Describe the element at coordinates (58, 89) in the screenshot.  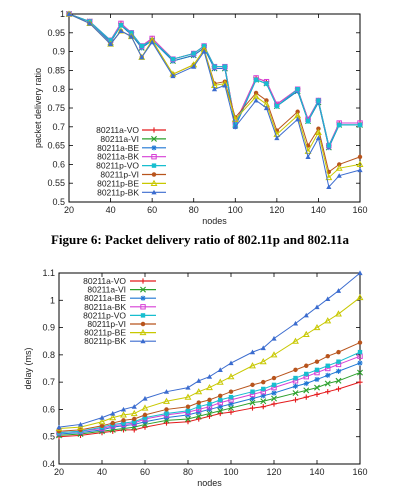
I see `pdr-ytick-label: 0.8` at that location.